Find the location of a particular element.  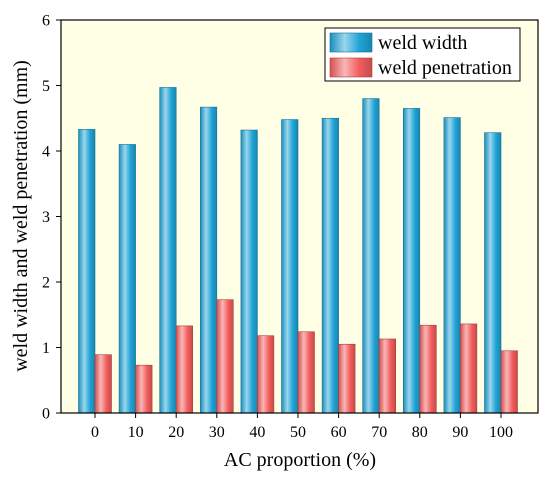

legend-swatch-weld-width is located at coordinates (351, 42).